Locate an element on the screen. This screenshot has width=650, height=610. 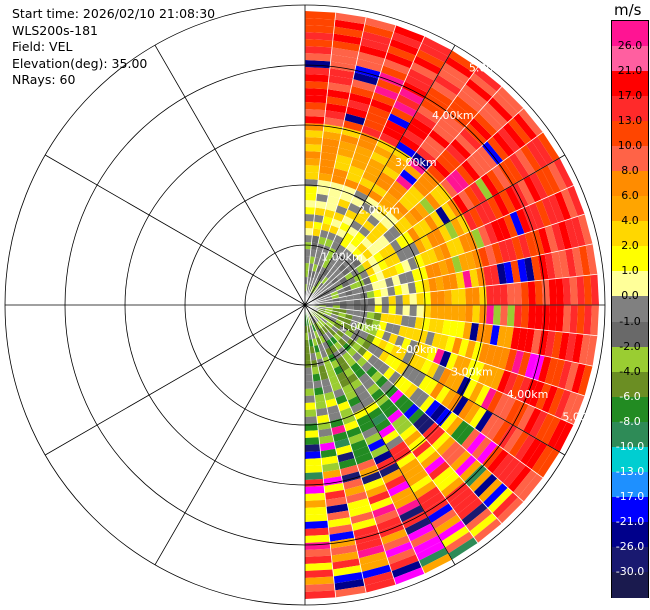
elevation-label: Elevation(deg): 35.00 is located at coordinates (80, 63).